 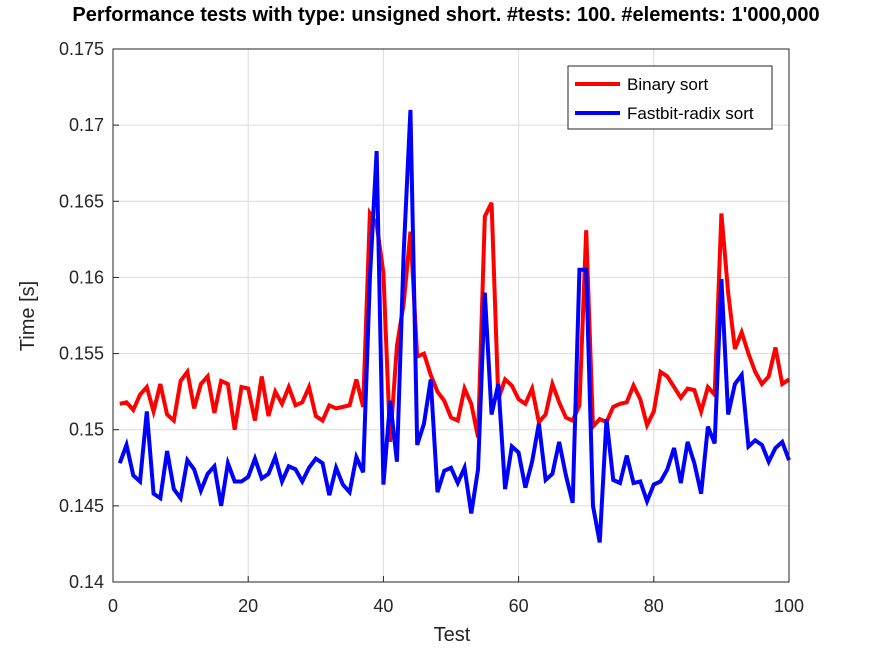 I want to click on x-tick-label: 100, so click(x=789, y=606).